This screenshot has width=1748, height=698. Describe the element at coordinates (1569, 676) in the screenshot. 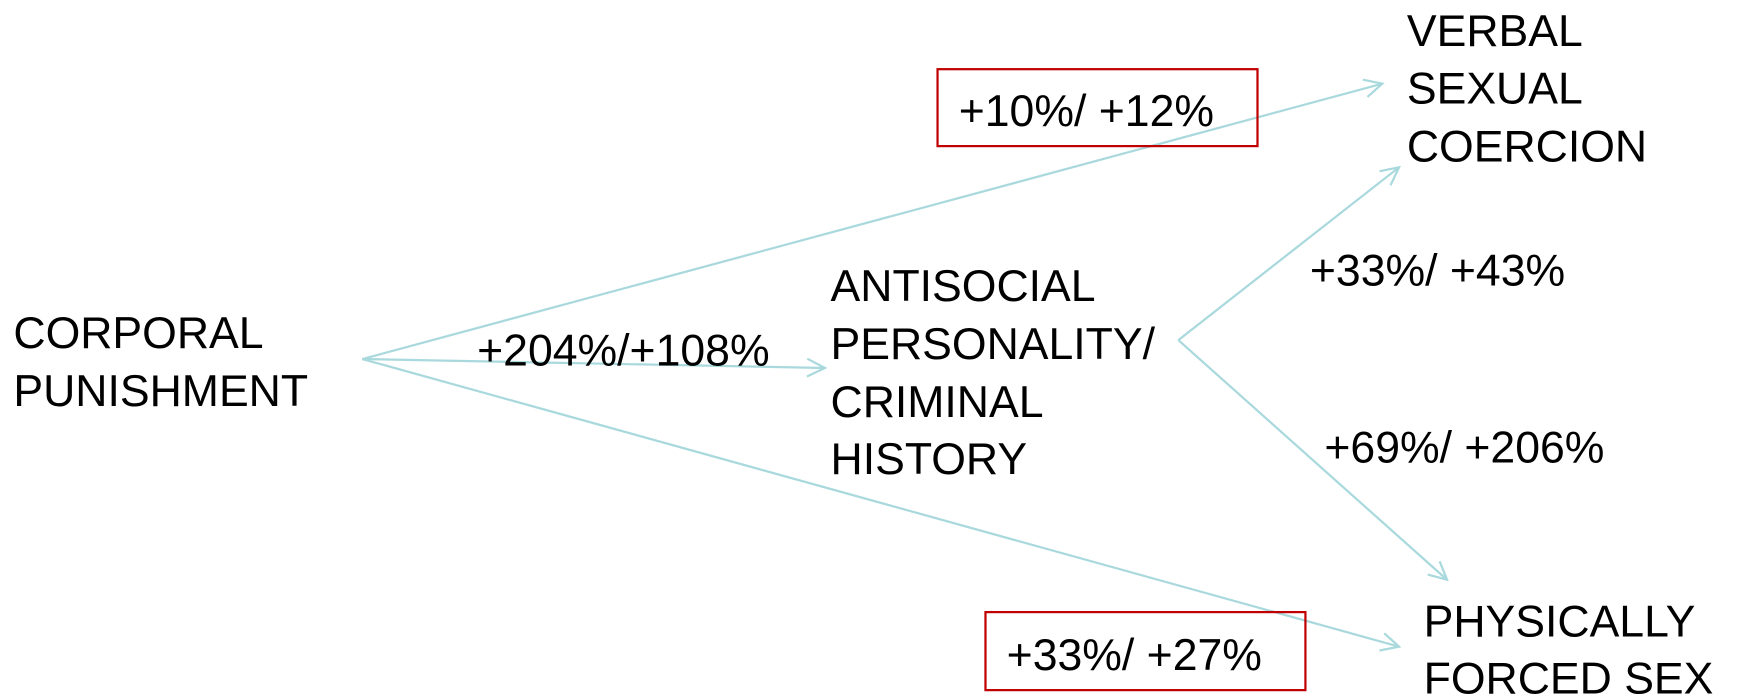

I see `node-label: FORCED SEX` at that location.